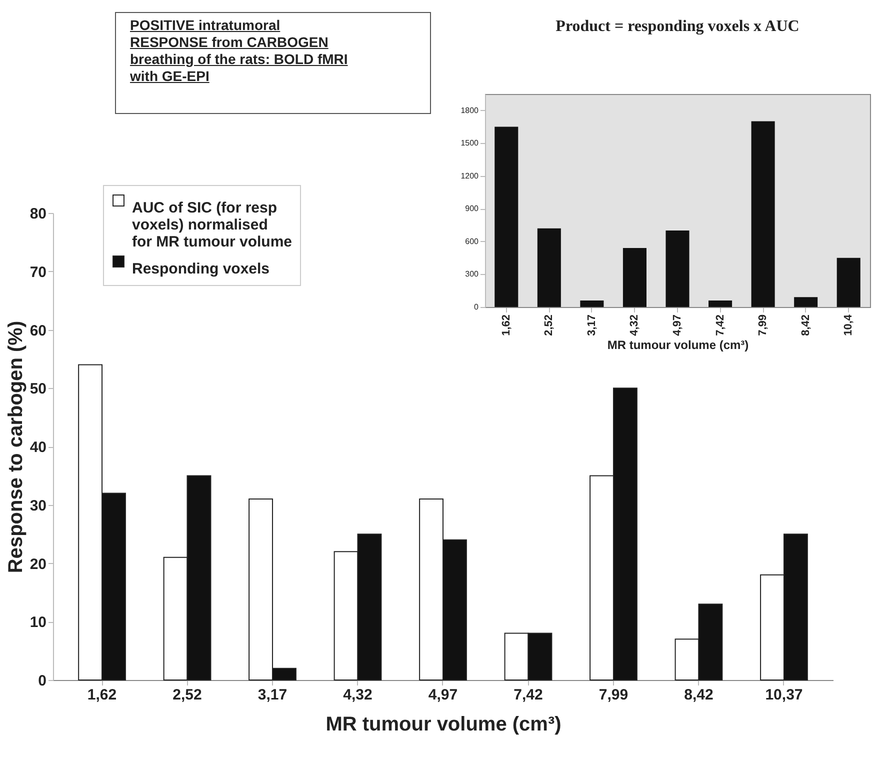  What do you see at coordinates (784, 695) in the screenshot?
I see `x-tick-label: 10,37` at bounding box center [784, 695].